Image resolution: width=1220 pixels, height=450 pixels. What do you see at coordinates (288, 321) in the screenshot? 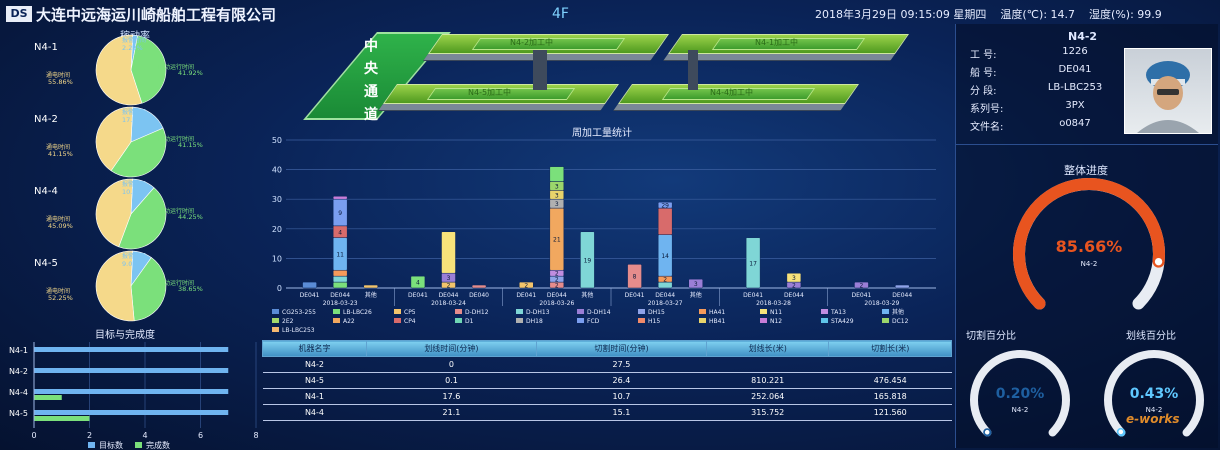
I see `legend-label: 2E2` at bounding box center [288, 321].